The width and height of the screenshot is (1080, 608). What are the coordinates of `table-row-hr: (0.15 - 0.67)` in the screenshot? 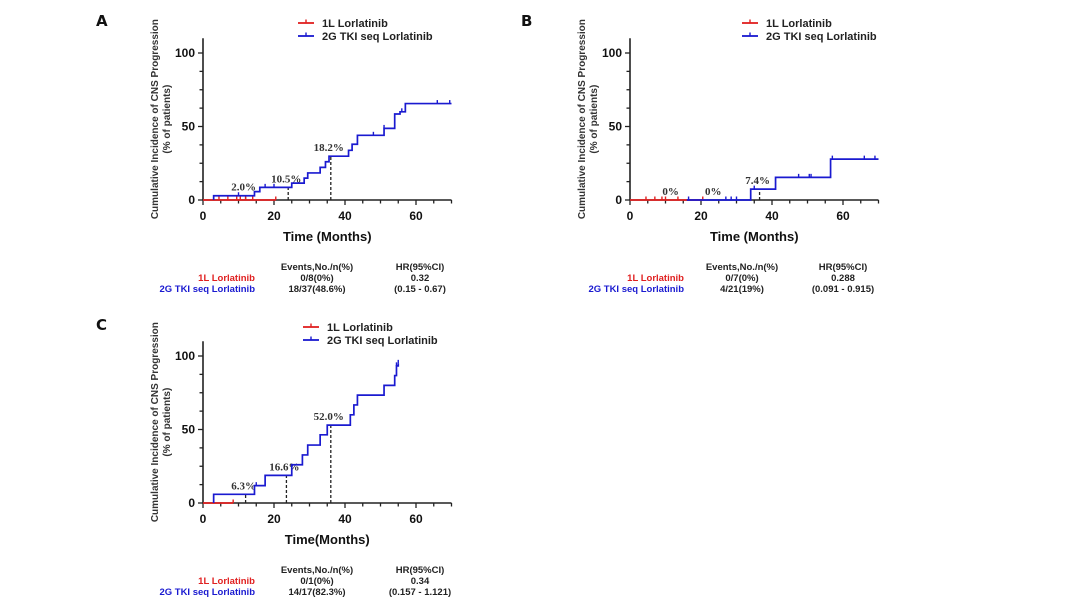 It's located at (420, 289).